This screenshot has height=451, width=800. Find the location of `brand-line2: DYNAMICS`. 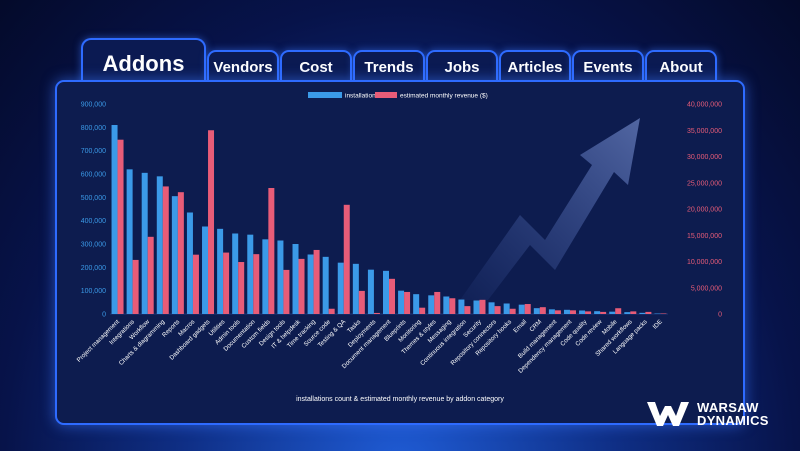

brand-line2: DYNAMICS is located at coordinates (733, 420).